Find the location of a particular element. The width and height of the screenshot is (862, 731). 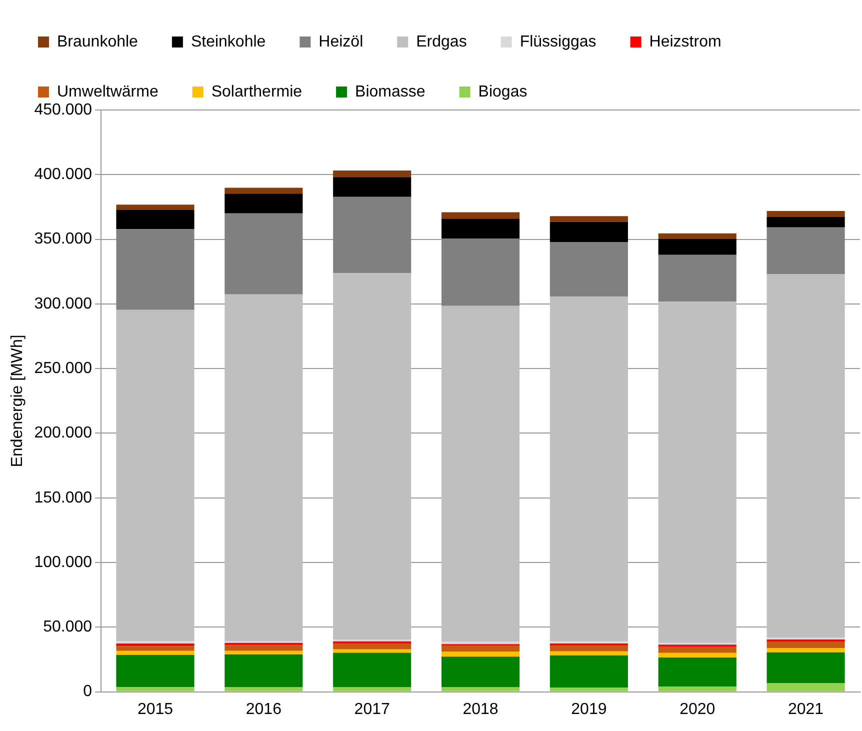

x-tick-label: 2020 is located at coordinates (698, 709).